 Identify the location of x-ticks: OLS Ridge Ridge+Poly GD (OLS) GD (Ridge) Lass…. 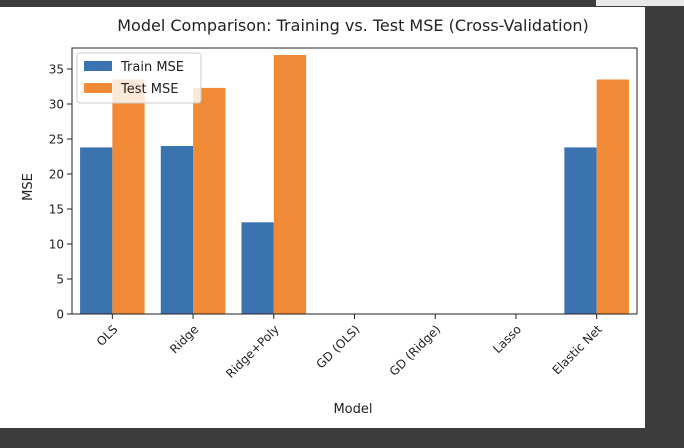
(349, 347).